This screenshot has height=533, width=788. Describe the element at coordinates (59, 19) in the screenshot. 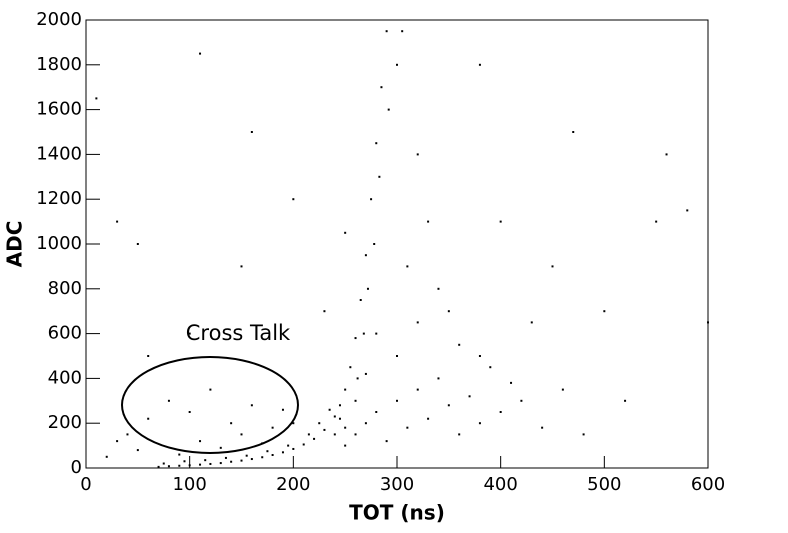

I see `y-tick-label: 2000` at that location.